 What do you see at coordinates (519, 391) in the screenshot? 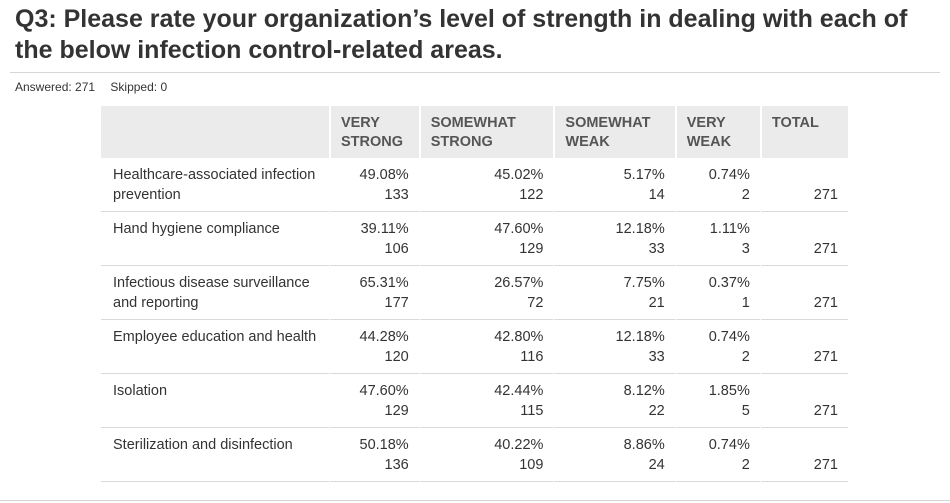
I see `percent: 42.44%` at bounding box center [519, 391].